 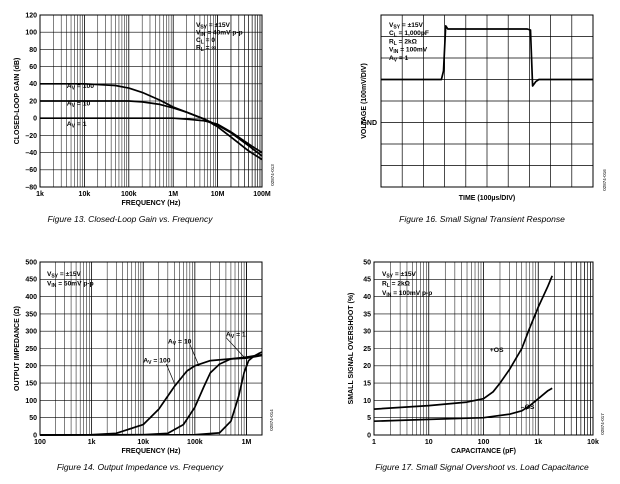 What do you see at coordinates (367, 314) in the screenshot?
I see `y-tick-label: 35` at bounding box center [367, 314].